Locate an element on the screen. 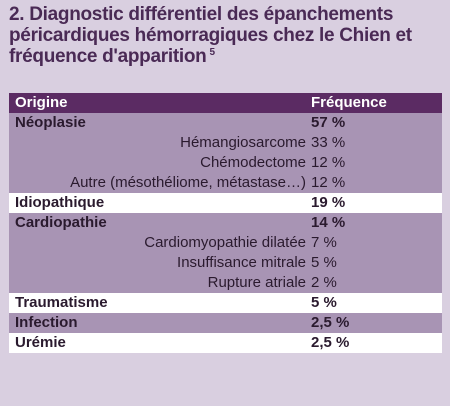 This screenshot has width=450, height=406. table-row: Insuffisance mitrale 5 % is located at coordinates (225, 263).